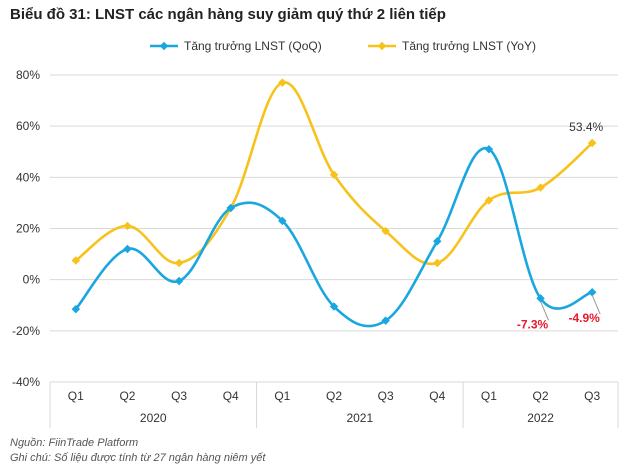 The image size is (630, 471). Describe the element at coordinates (153, 418) in the screenshot. I see `year-label: 2020` at that location.